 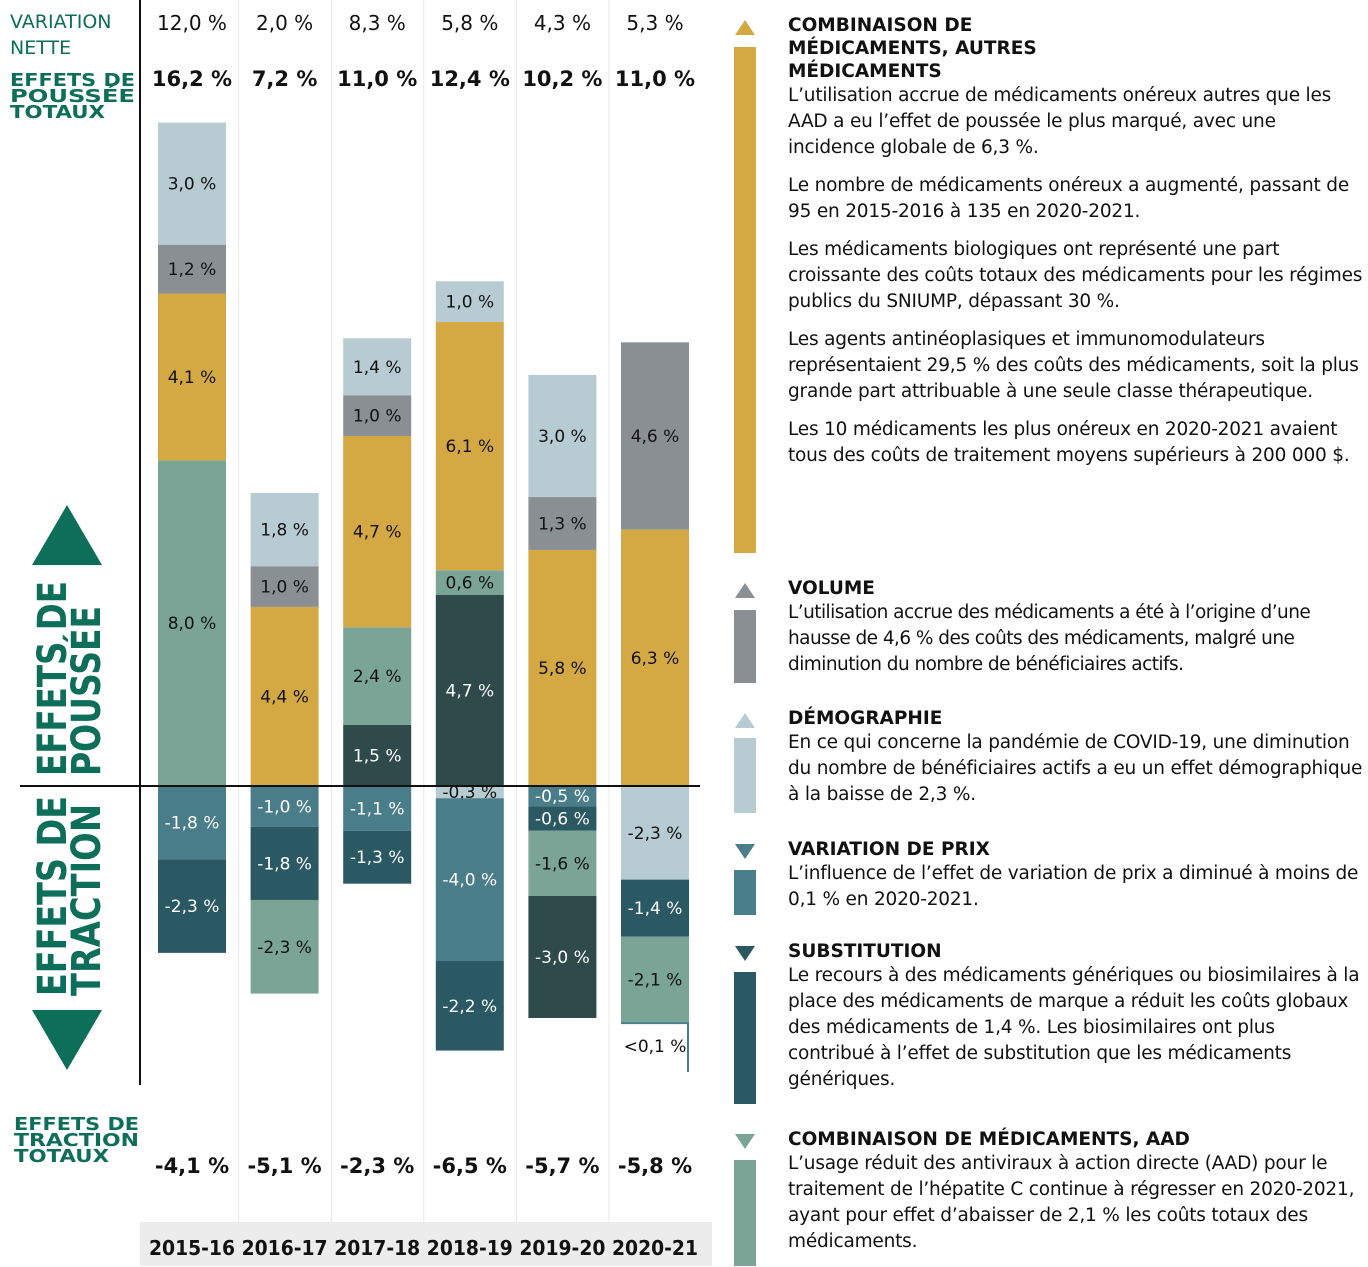 I want to click on bar-segment-label: -2,2 %, so click(x=469, y=1007).